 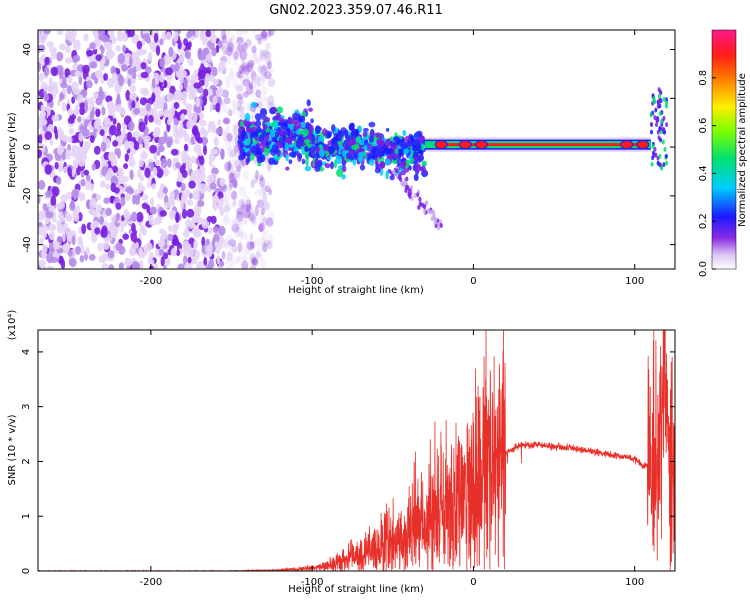 What do you see at coordinates (473, 582) in the screenshot?
I see `x-tick-label: 0` at bounding box center [473, 582].